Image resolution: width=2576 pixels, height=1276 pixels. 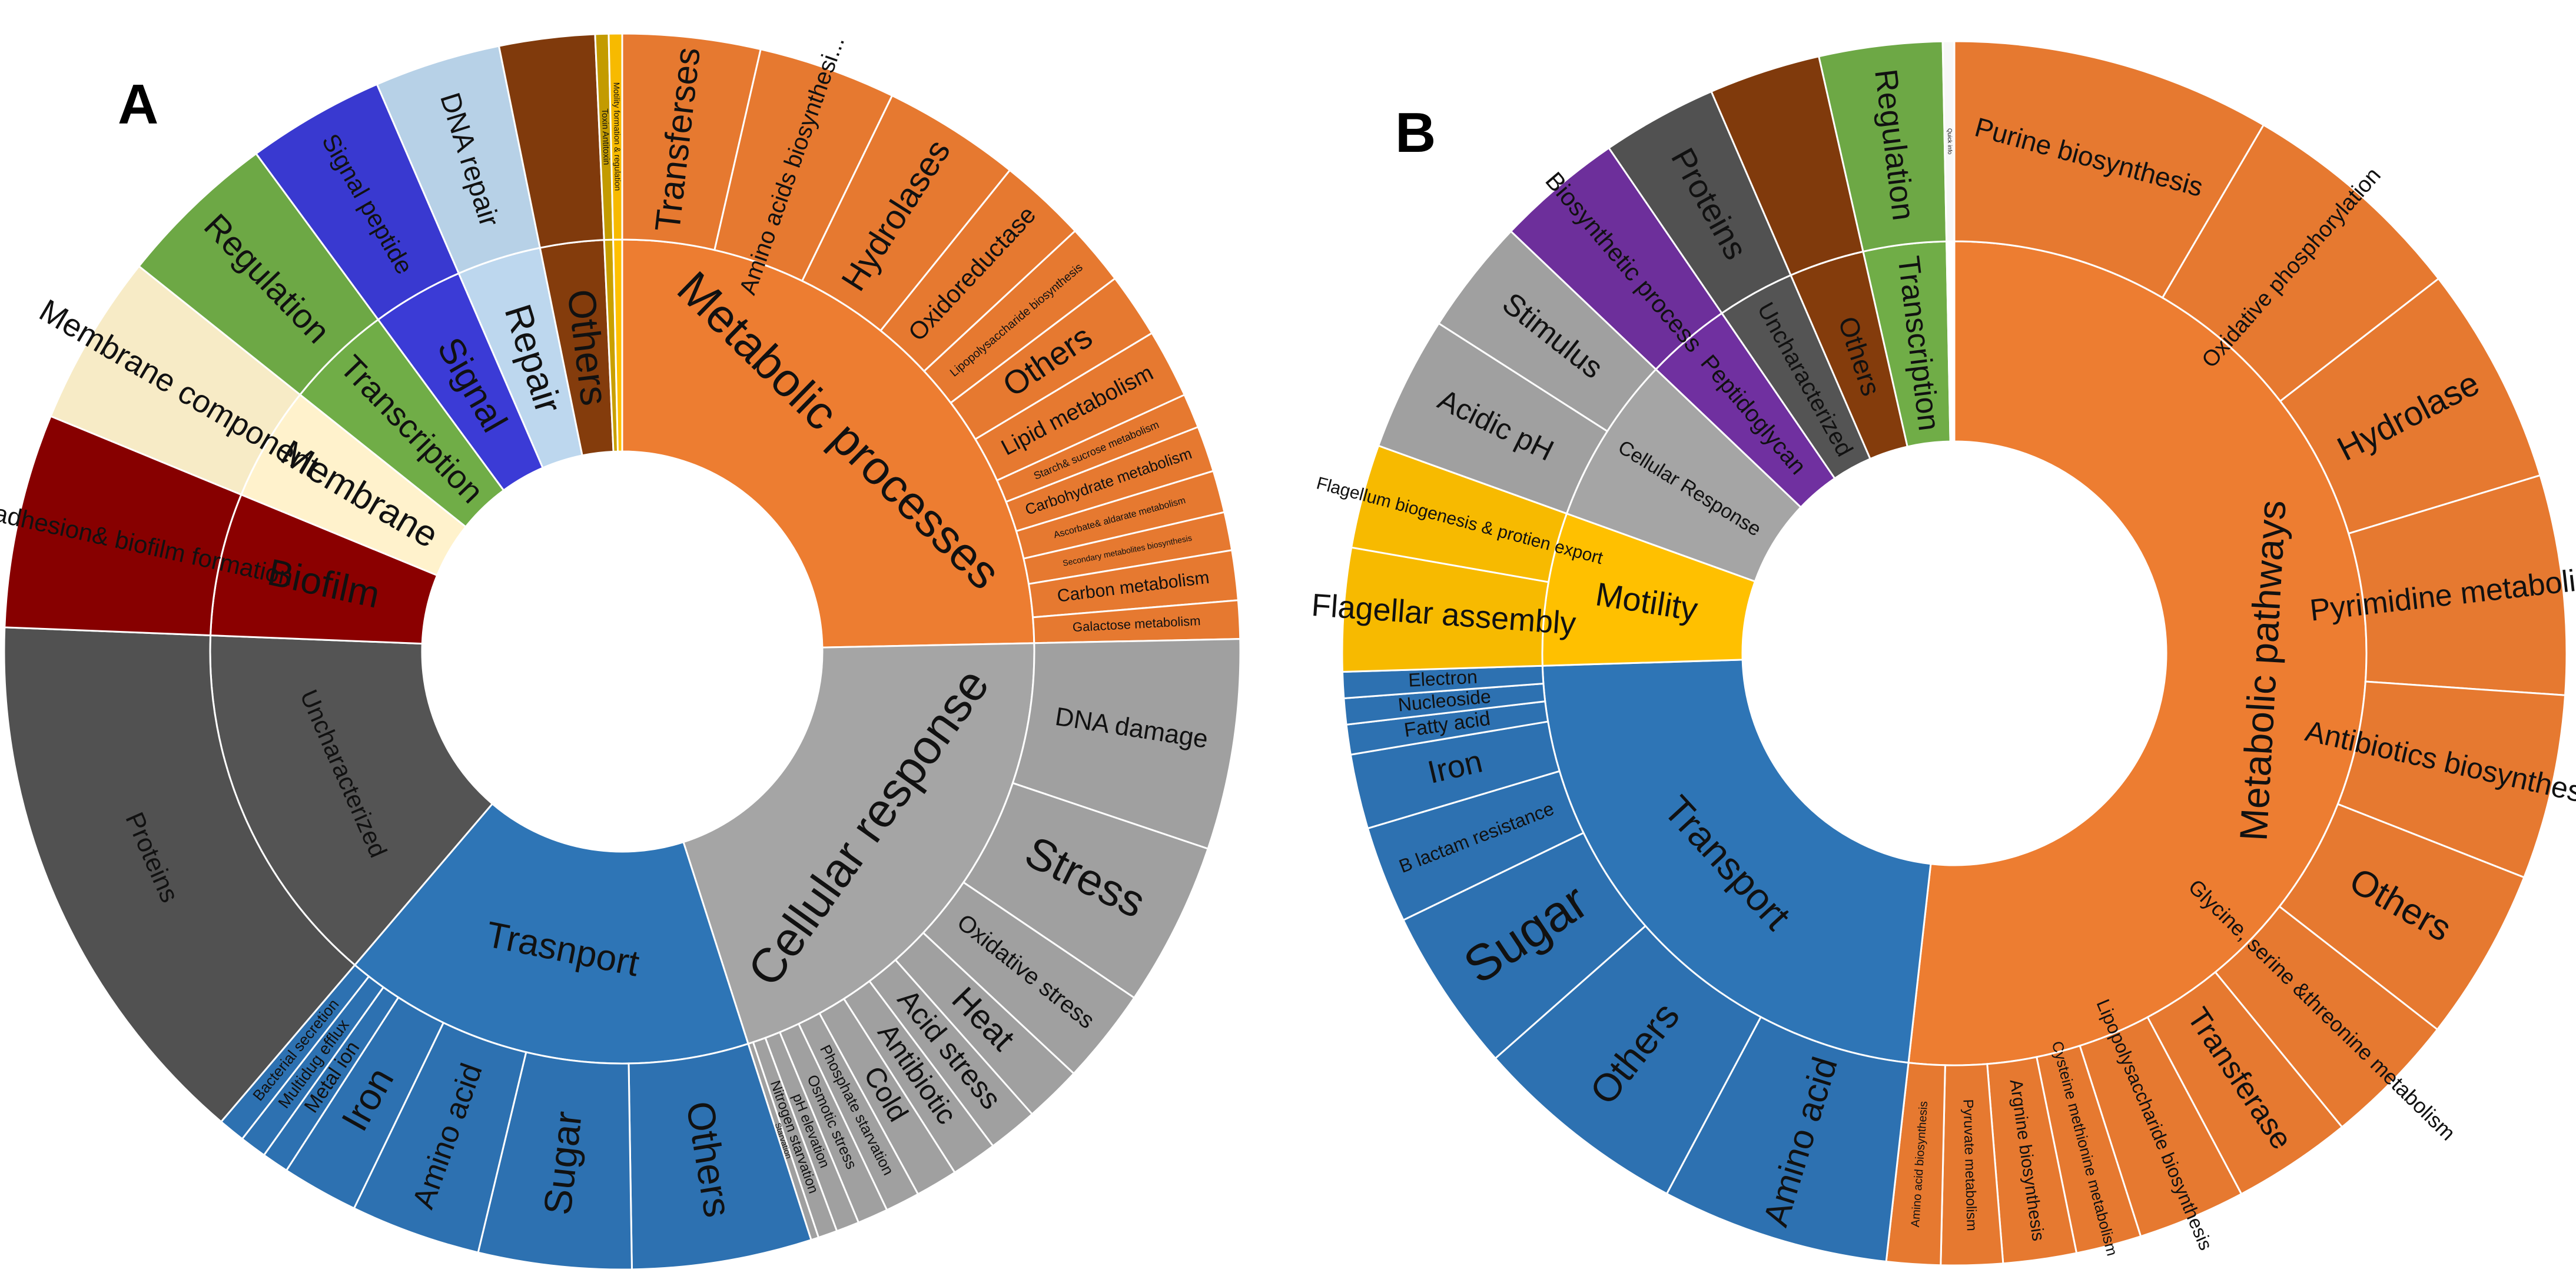 I want to click on sunburst-a-outer-slice-proteins, so click(x=179, y=875).